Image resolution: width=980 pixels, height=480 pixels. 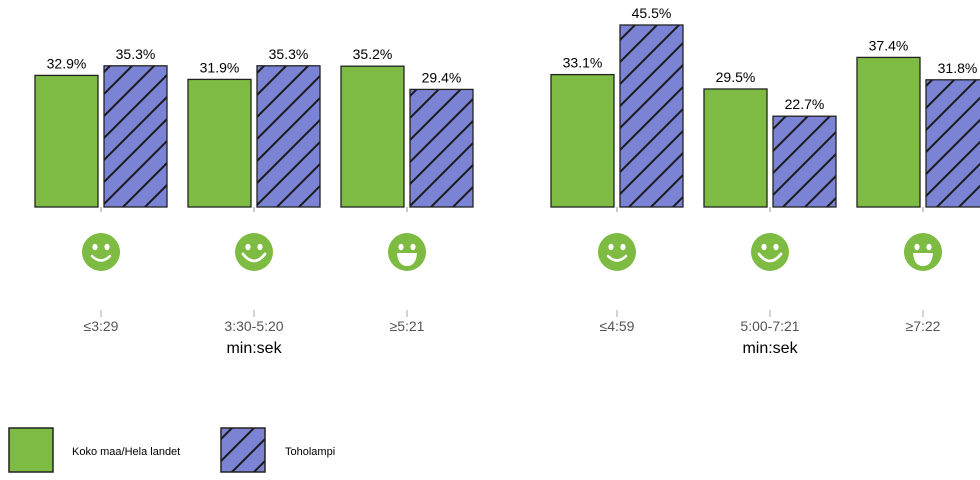 What do you see at coordinates (652, 13) in the screenshot?
I see `value-label-toholampi-4-59: 45.5%` at bounding box center [652, 13].